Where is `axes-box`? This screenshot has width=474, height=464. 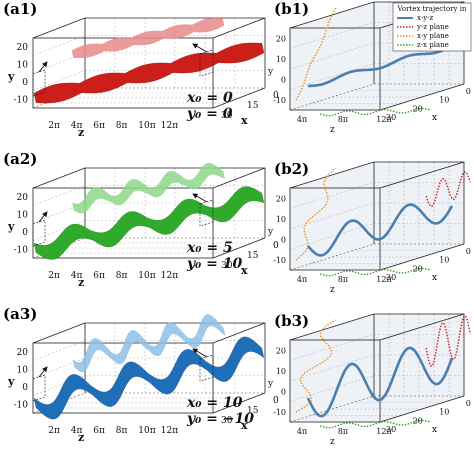 axes-box is located at coordinates (377, 368).